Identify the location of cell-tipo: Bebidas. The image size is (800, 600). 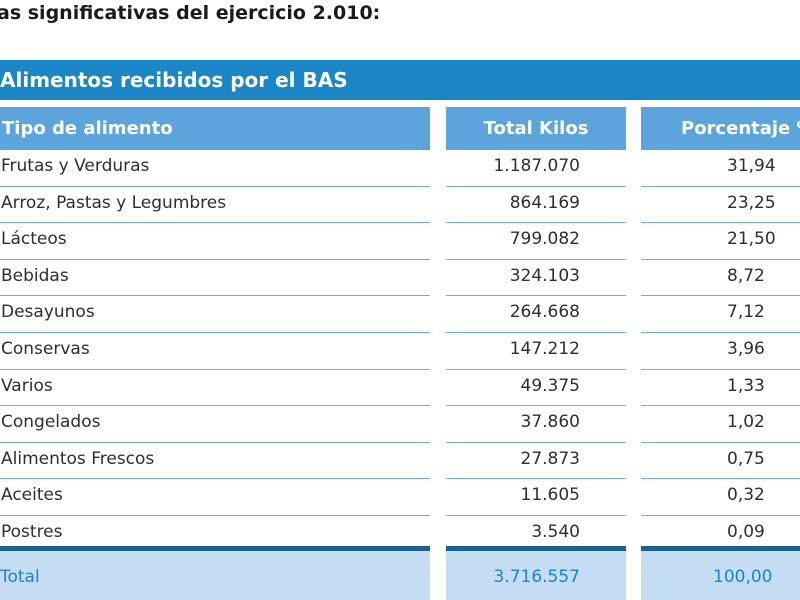
(215, 278).